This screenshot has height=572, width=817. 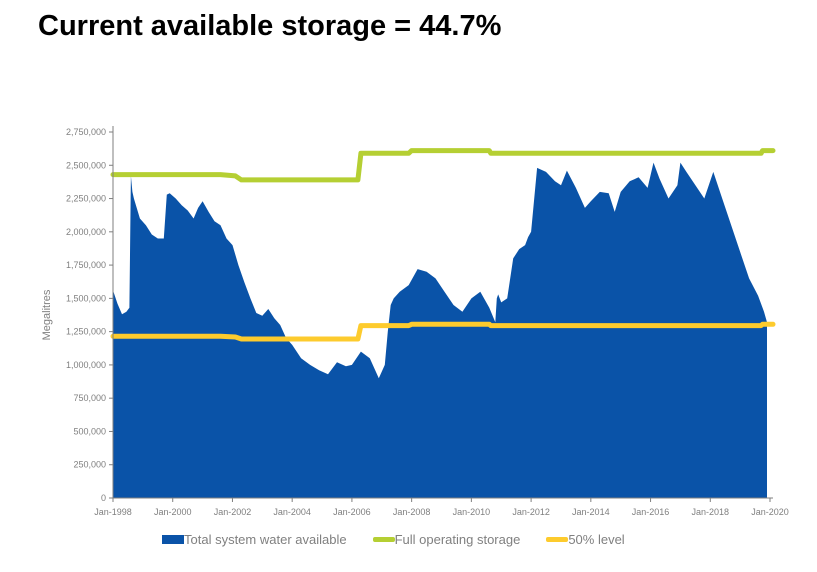 I want to click on series-line-50-percent, so click(x=443, y=331).